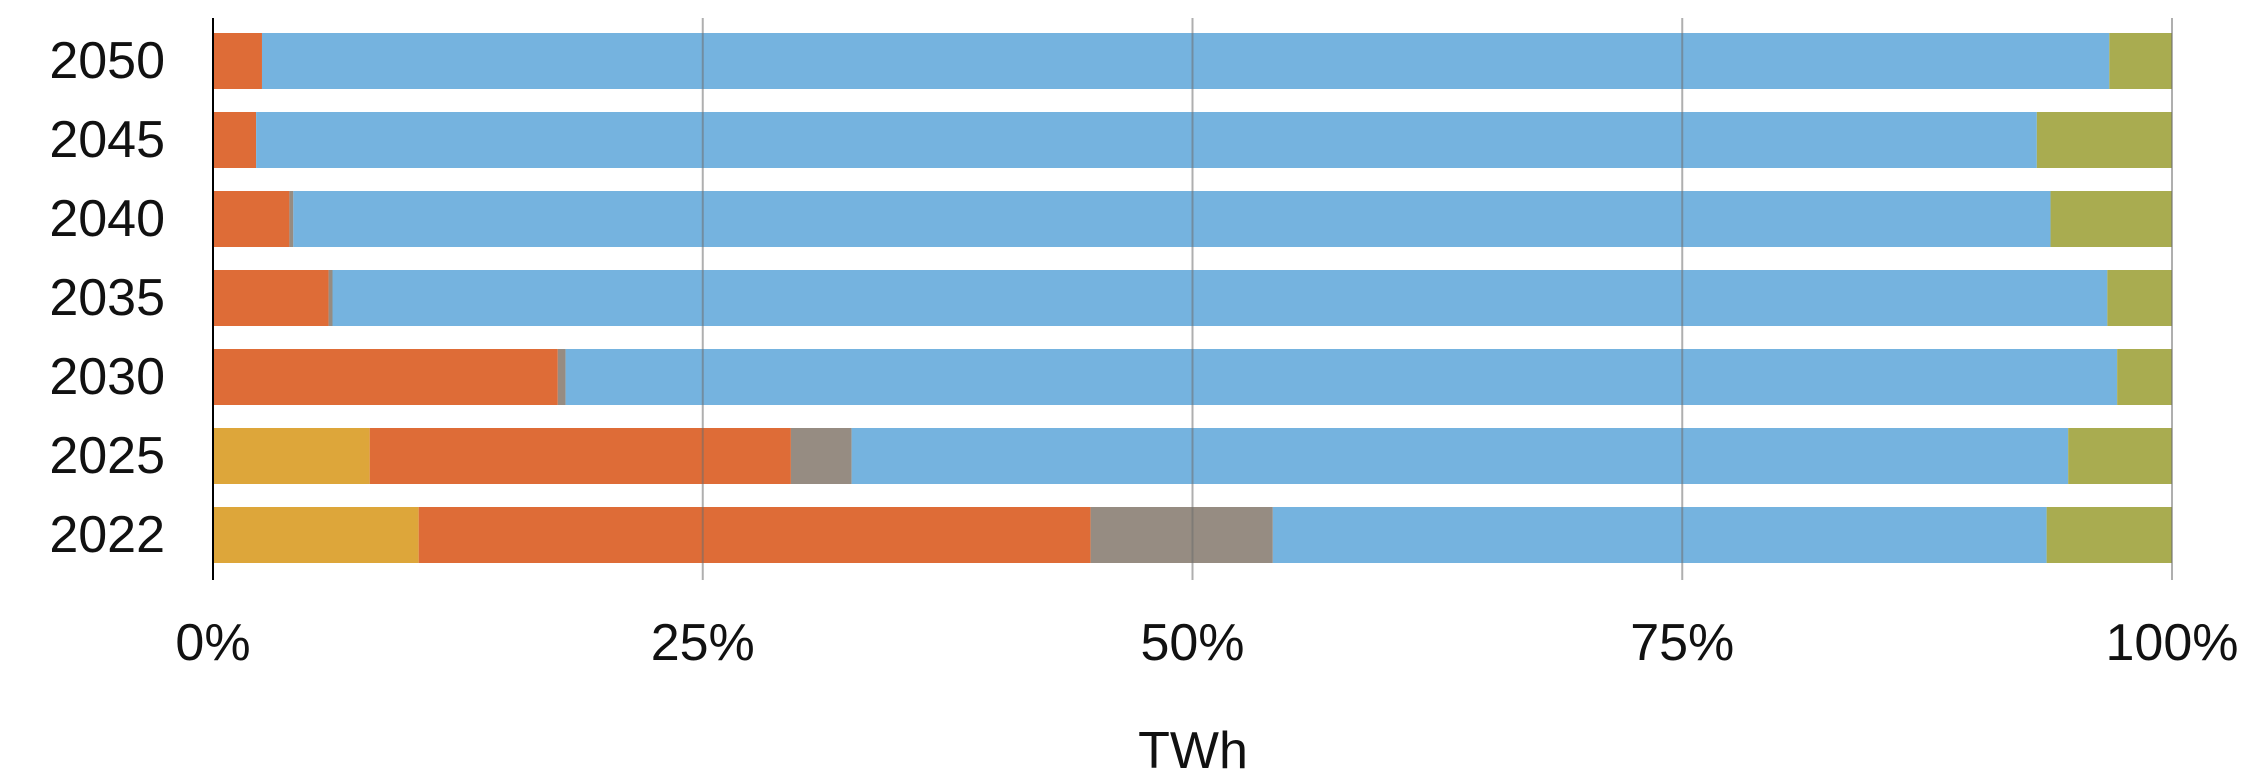 The image size is (2255, 773). I want to click on y-tick-label-2025: 2025, so click(107, 456).